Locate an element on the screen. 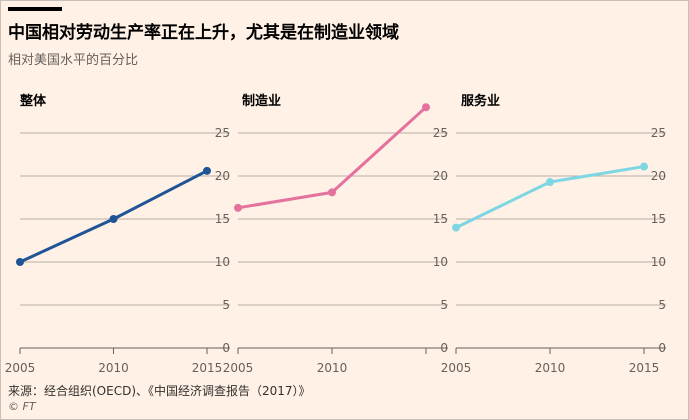 The image size is (689, 420). ft-accent-bar is located at coordinates (35, 9).